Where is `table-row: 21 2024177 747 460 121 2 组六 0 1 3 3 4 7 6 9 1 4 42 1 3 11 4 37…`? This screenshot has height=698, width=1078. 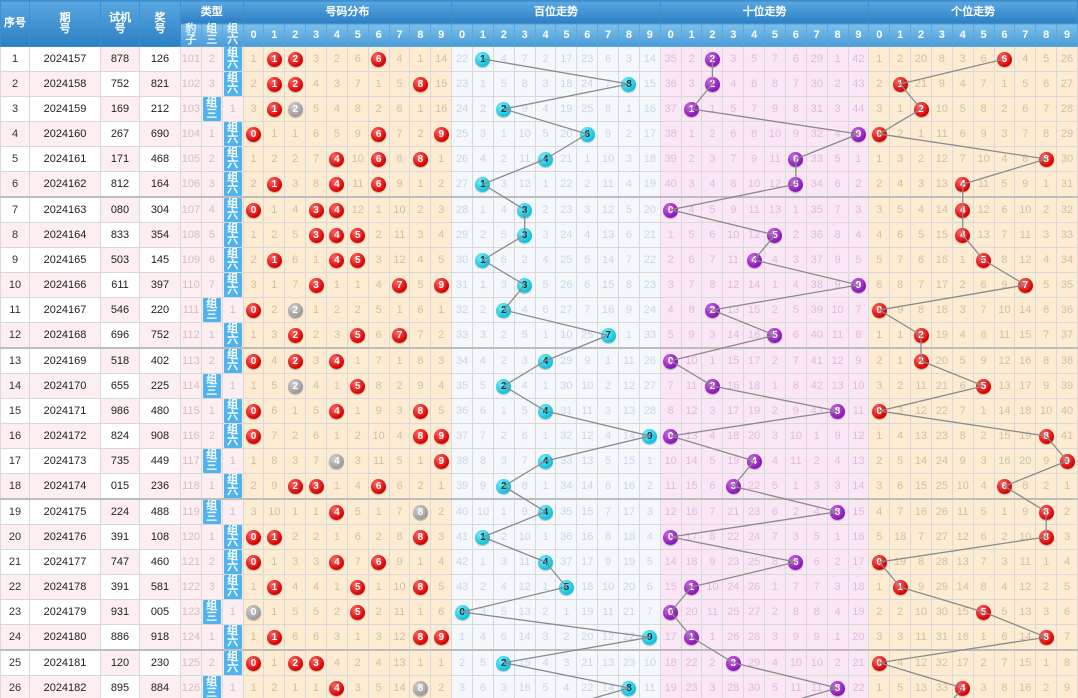 table-row: 21 2024177 747 460 121 2 组六 0 1 3 3 4 7 6 9 1 4 42 1 3 11 4 37… is located at coordinates (539, 562).